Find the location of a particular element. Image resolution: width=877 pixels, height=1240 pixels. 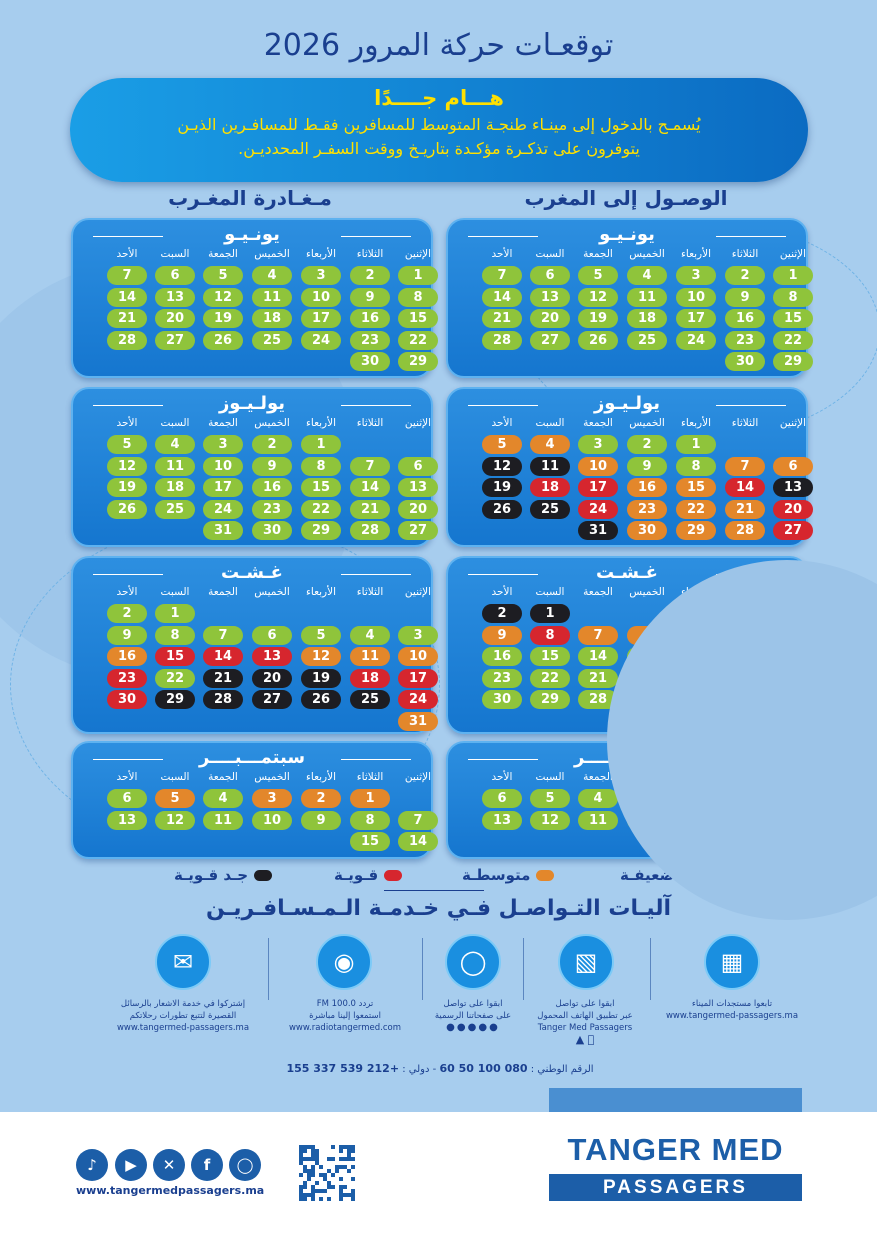

footer-qr-code is located at coordinates (327, 1173).